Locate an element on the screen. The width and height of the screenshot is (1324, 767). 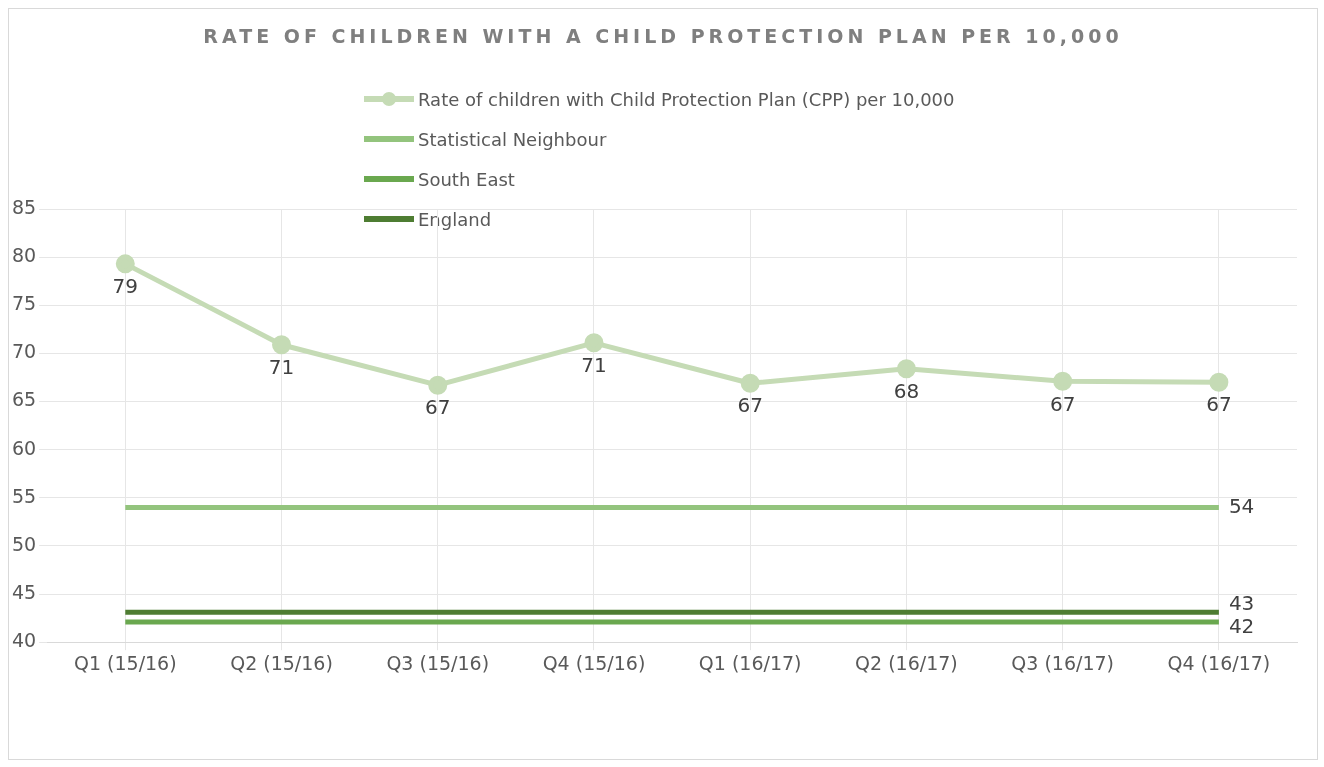
x-tick-label: Q2 (16/17) is located at coordinates (906, 662).